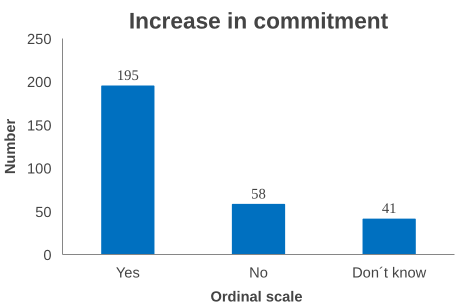  Describe the element at coordinates (128, 274) in the screenshot. I see `x-tick-label: Yes` at that location.